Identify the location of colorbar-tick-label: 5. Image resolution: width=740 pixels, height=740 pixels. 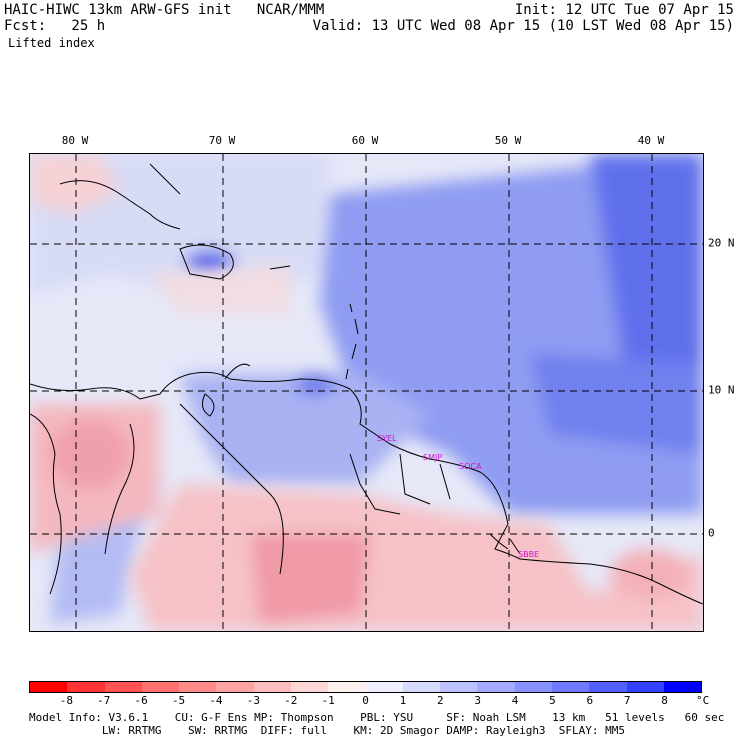
(552, 700).